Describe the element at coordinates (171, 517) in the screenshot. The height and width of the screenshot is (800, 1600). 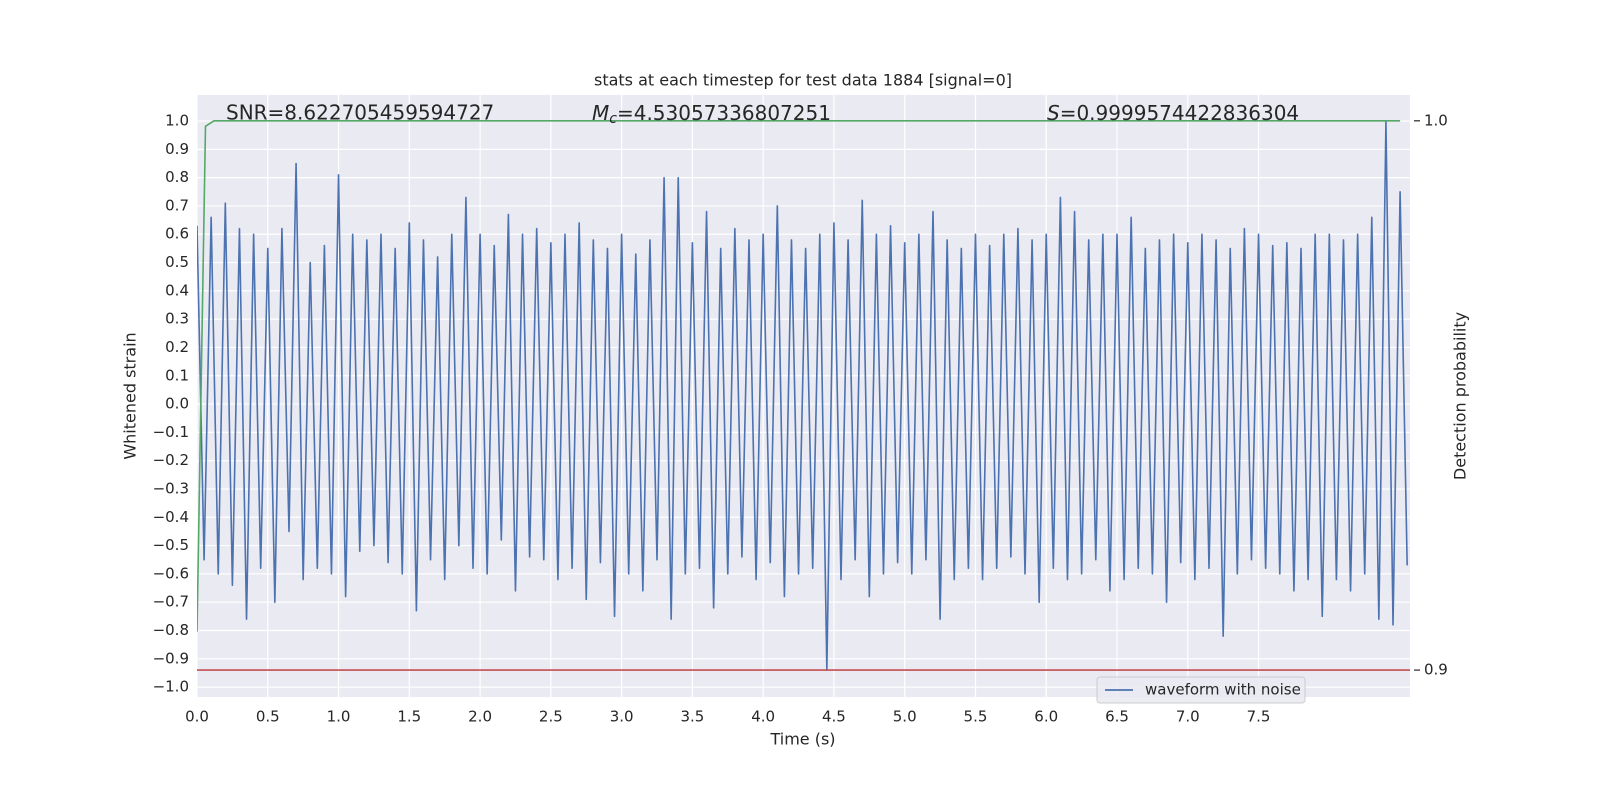
I see `y-tick-label: −0.4` at that location.